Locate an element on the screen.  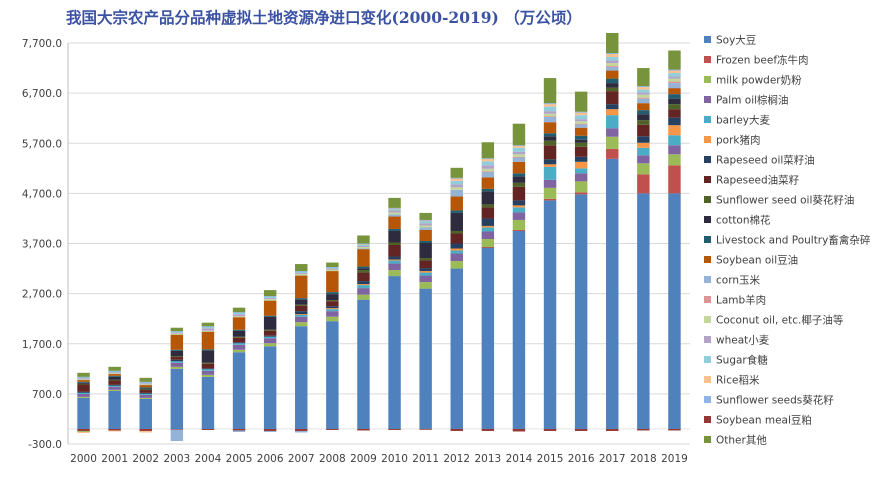
legend-label: Frozen beef冻牛肉 is located at coordinates (762, 60).